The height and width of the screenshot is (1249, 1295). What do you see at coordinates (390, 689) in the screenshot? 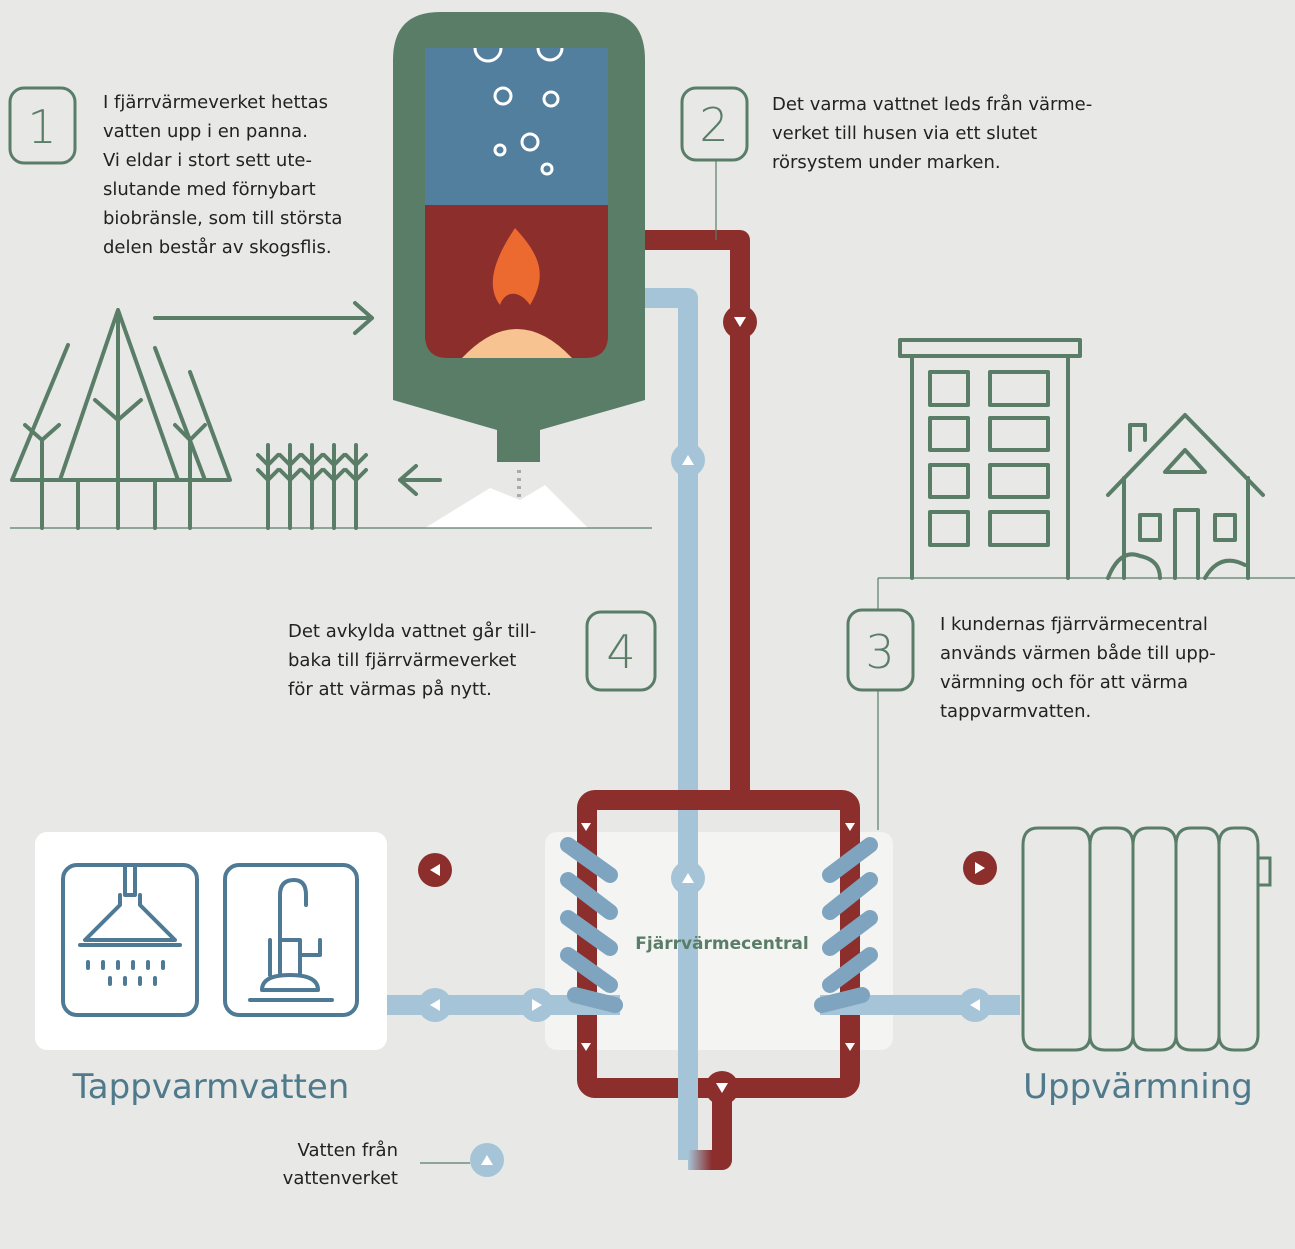
I see `step-text: för att värmas på nytt.` at bounding box center [390, 689].